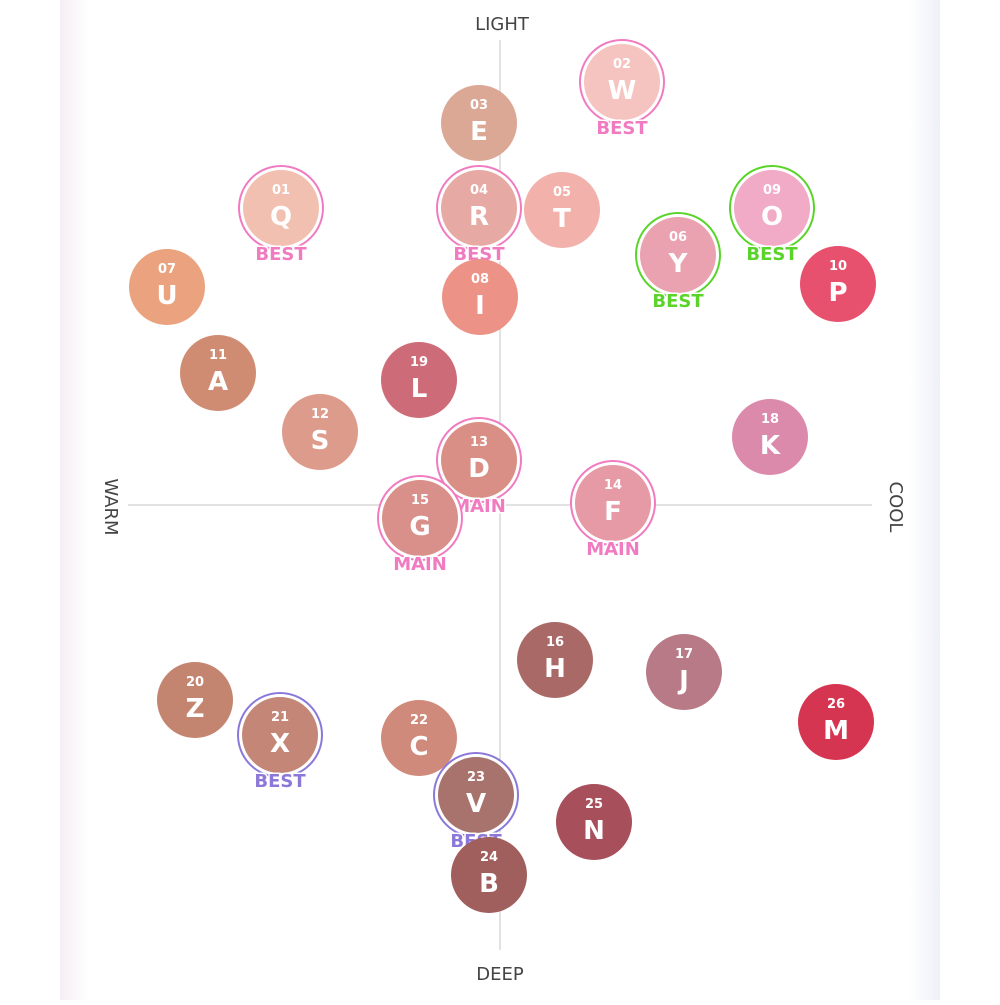 This screenshot has width=1000, height=1005. What do you see at coordinates (613, 485) in the screenshot?
I see `swatch-number: 14` at bounding box center [613, 485].